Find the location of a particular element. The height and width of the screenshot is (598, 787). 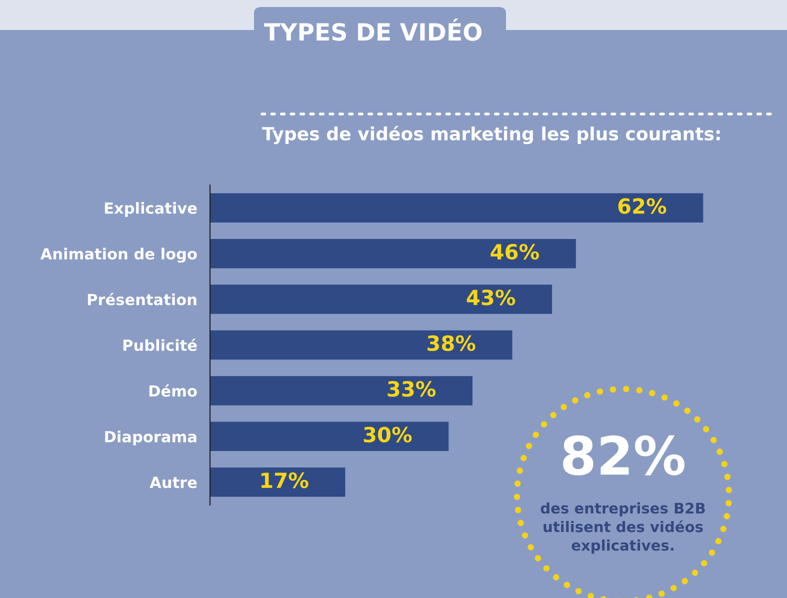

y-tick-label: Autre is located at coordinates (173, 482).